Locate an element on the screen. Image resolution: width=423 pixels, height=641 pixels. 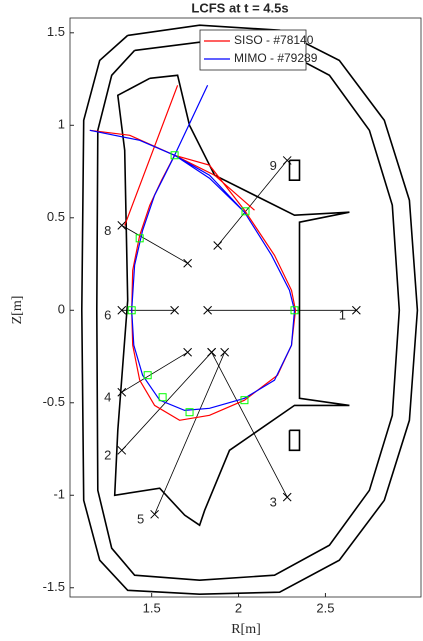
y-tick-label: -1 is located at coordinates (59, 494).